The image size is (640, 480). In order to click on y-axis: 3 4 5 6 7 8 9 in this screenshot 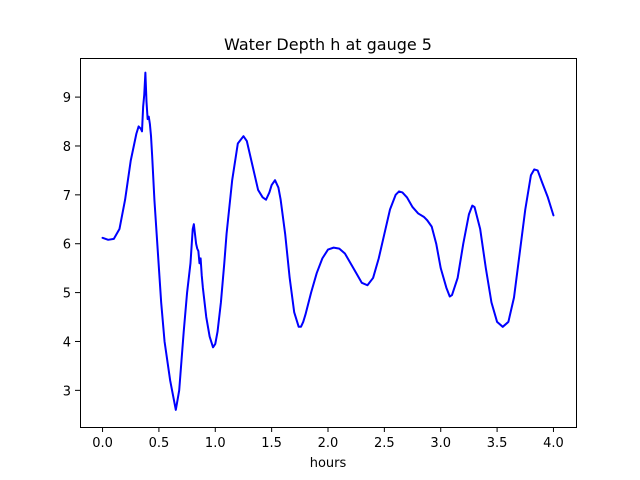, I will do `click(71, 245)`.